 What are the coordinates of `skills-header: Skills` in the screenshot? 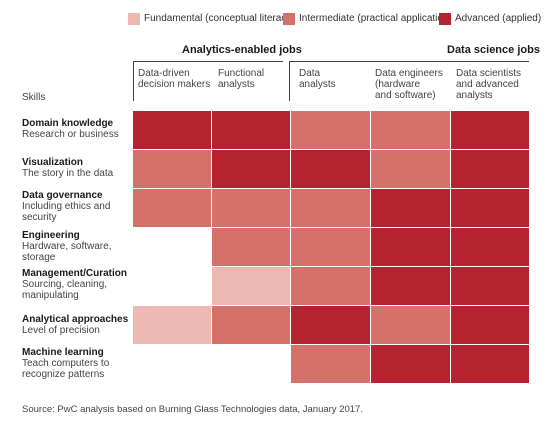 It's located at (34, 97).